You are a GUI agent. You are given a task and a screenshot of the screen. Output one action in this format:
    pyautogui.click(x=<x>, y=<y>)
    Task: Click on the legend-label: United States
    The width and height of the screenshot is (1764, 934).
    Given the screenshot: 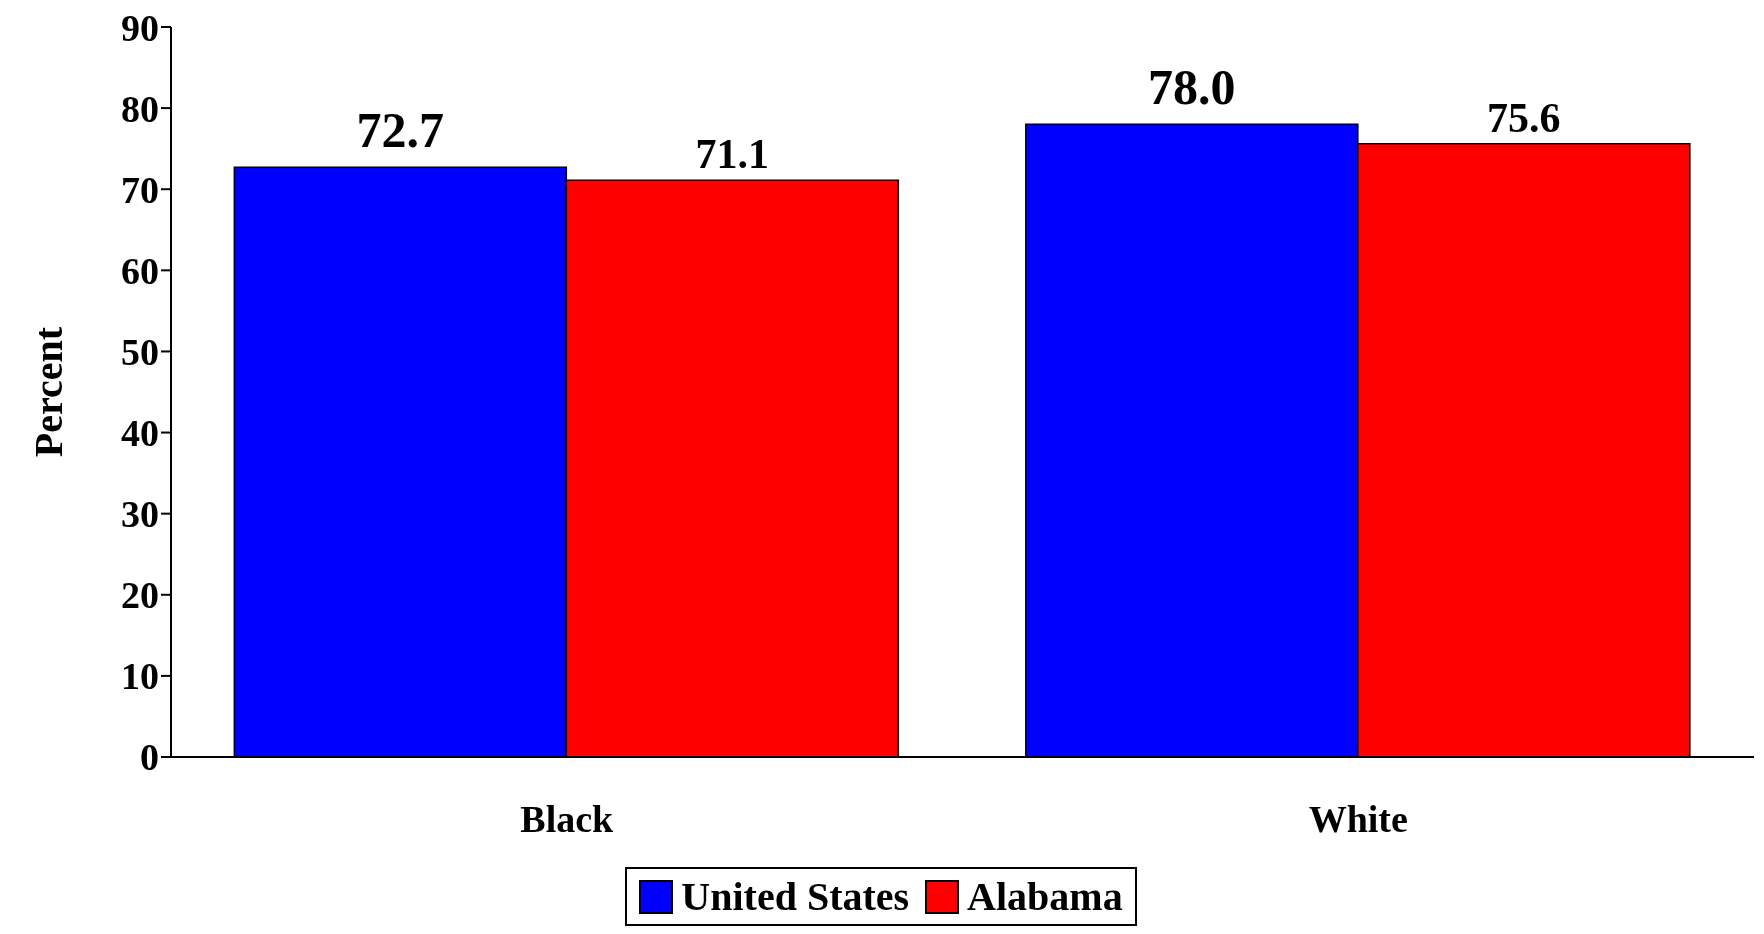 What is the action you would take?
    pyautogui.click(x=795, y=896)
    